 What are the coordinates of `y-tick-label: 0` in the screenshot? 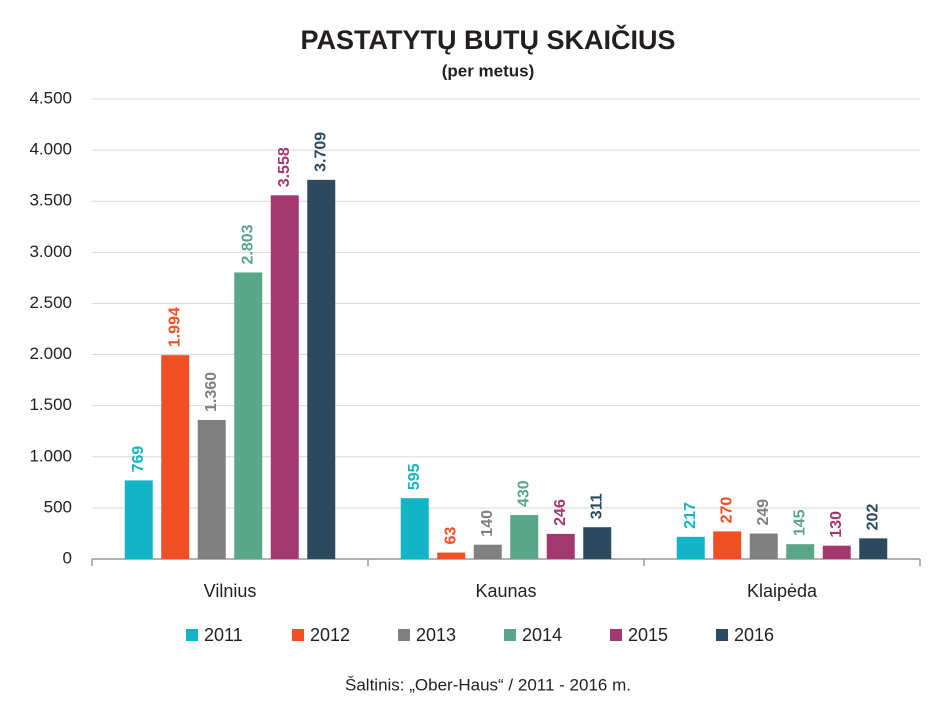 It's located at (67, 557).